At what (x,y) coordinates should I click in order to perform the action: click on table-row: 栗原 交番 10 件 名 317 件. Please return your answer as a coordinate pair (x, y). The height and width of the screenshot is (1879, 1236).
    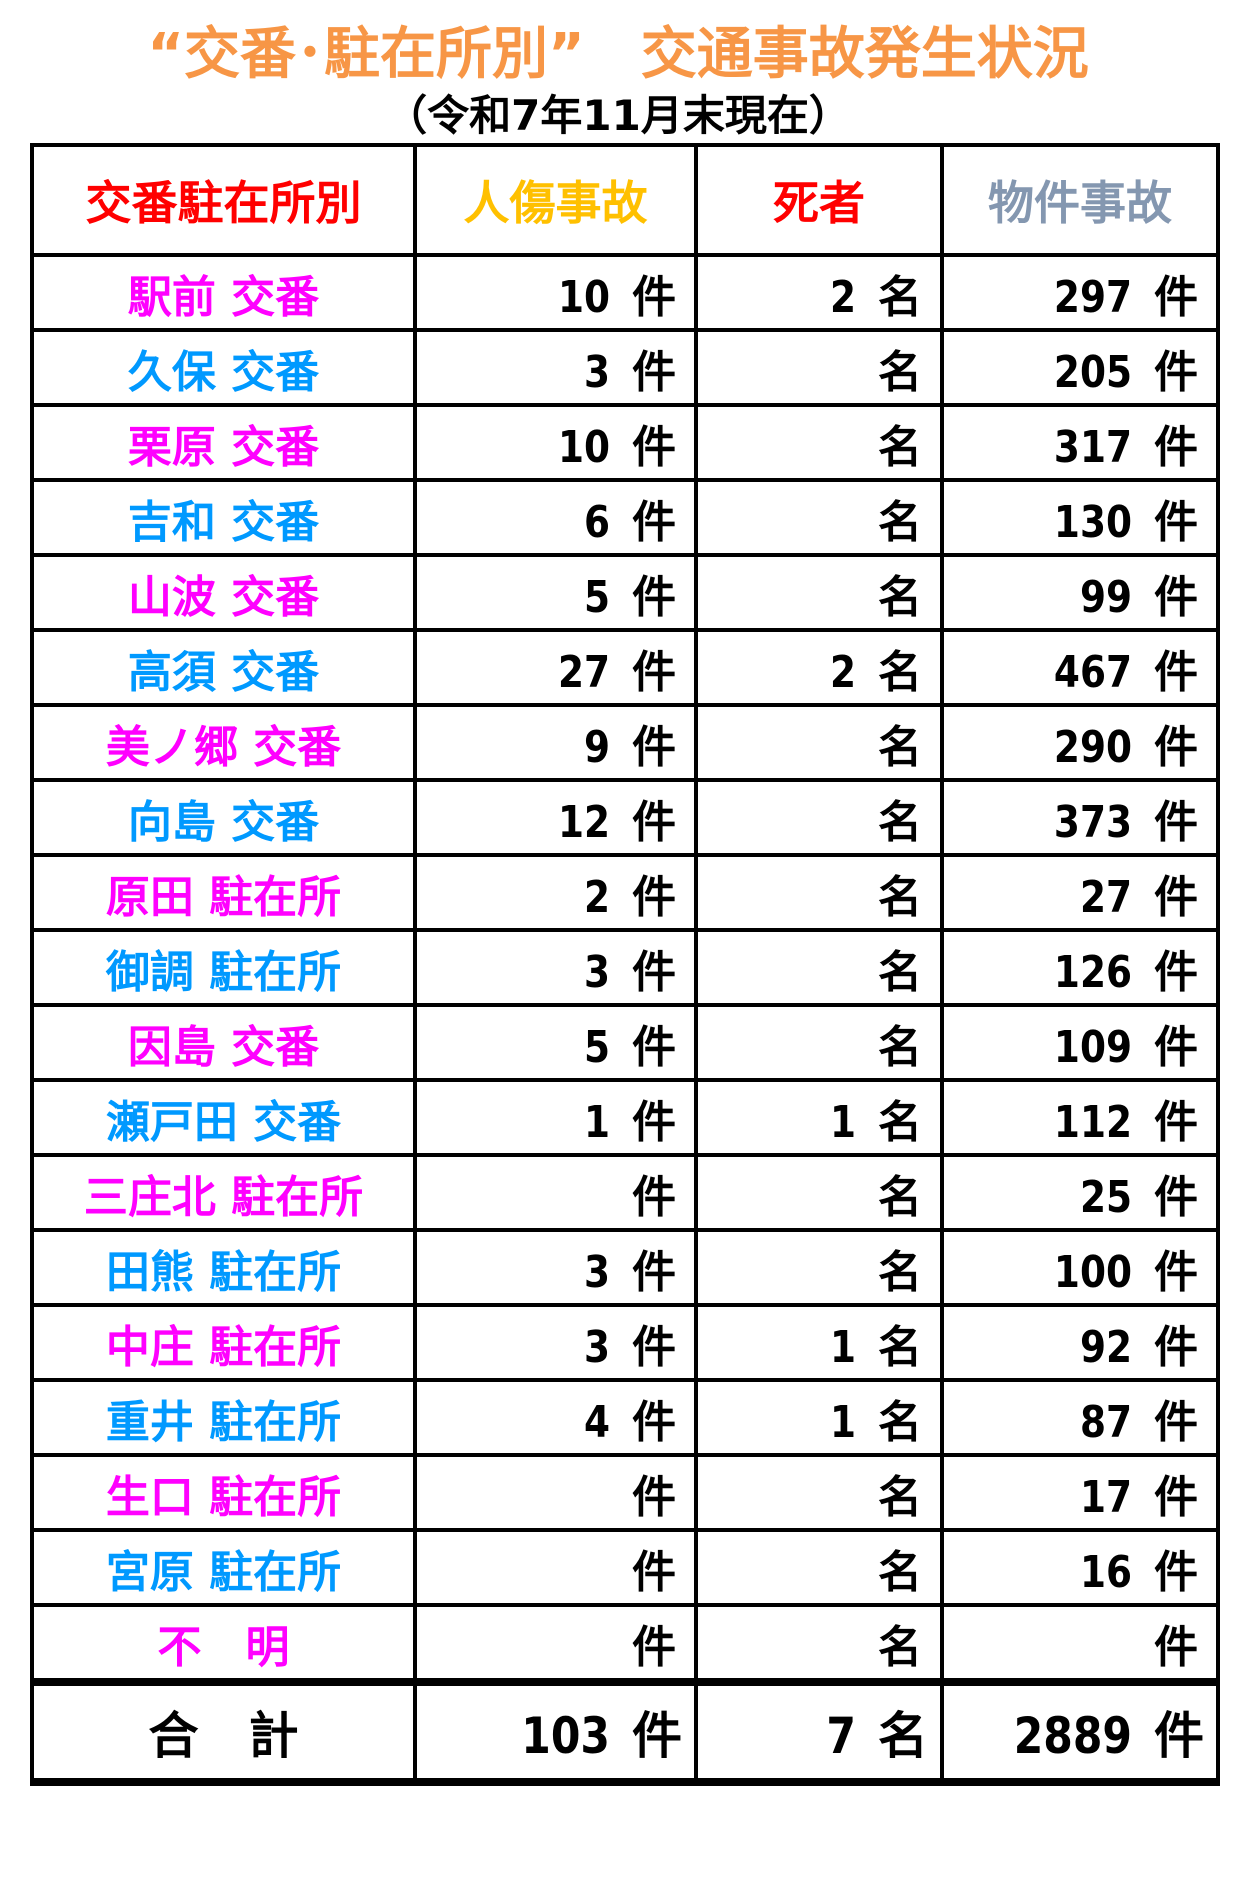
    Looking at the image, I should click on (625, 442).